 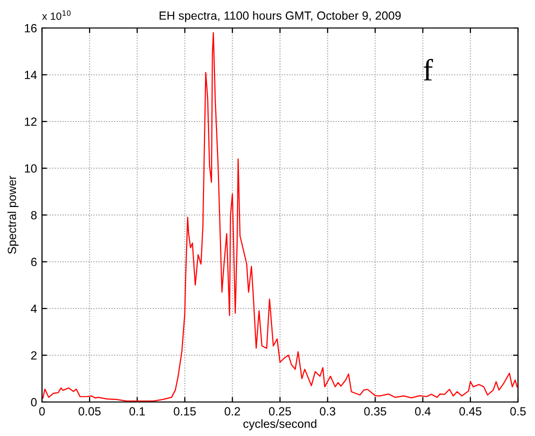 I want to click on x-tick-label: 0.1, so click(x=137, y=411).